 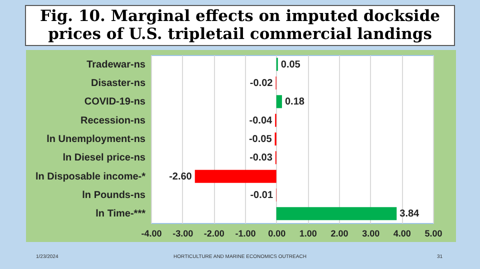 What do you see at coordinates (290, 64) in the screenshot?
I see `data-label: 0.05` at bounding box center [290, 64].